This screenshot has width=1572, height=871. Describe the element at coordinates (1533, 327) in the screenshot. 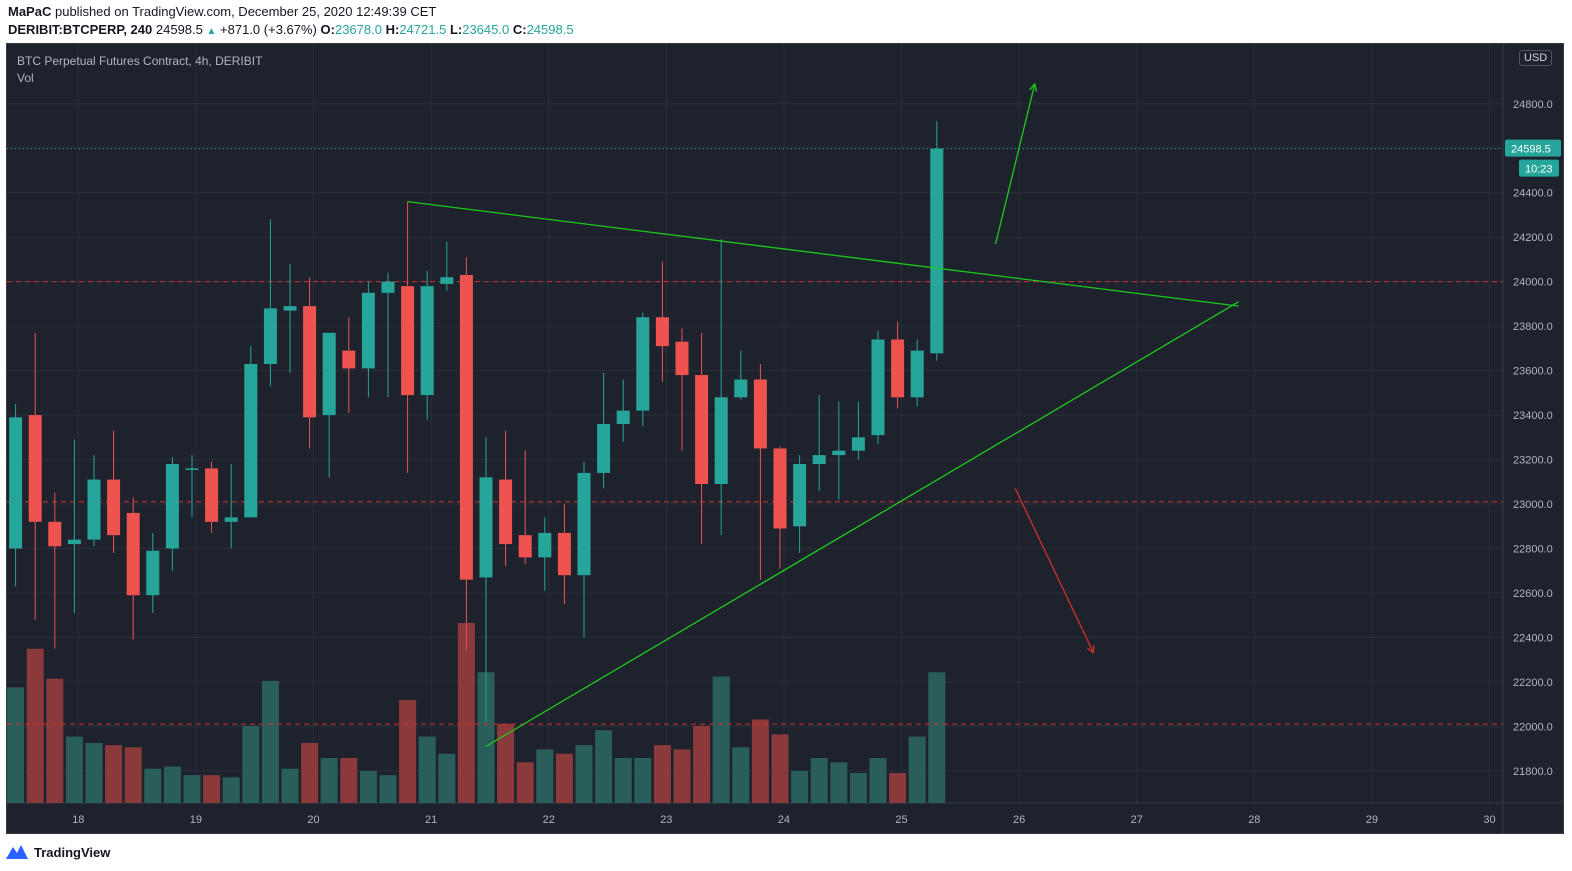

I see `price-tick-label: 23800.0` at that location.